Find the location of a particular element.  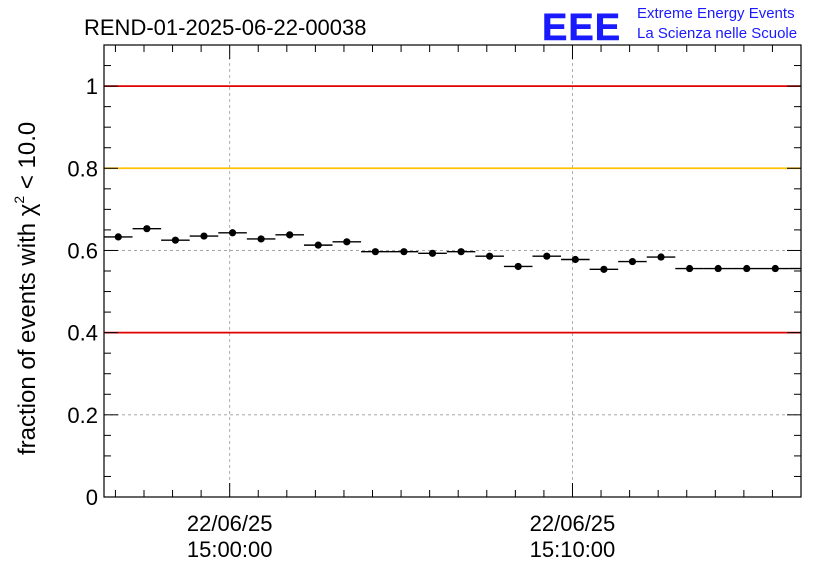

y-tick-label: 0.4 is located at coordinates (82, 333).